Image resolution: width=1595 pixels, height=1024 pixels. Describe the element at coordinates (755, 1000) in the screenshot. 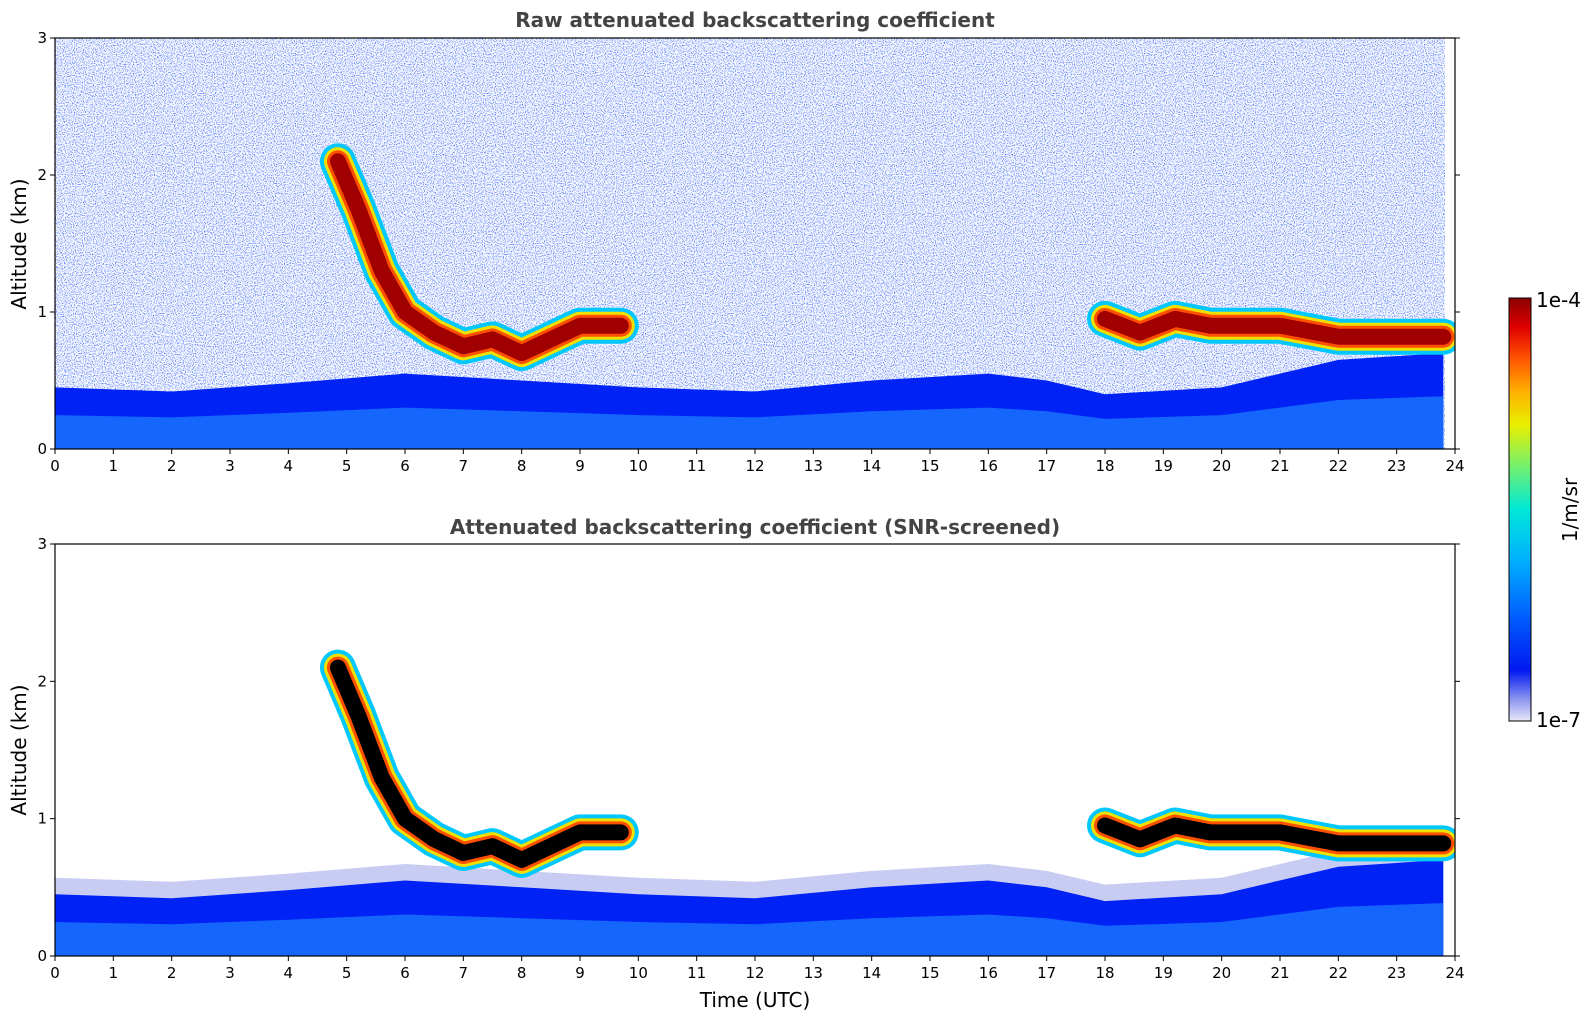

I see `panel-screened-xlabel: Time (UTC)` at that location.